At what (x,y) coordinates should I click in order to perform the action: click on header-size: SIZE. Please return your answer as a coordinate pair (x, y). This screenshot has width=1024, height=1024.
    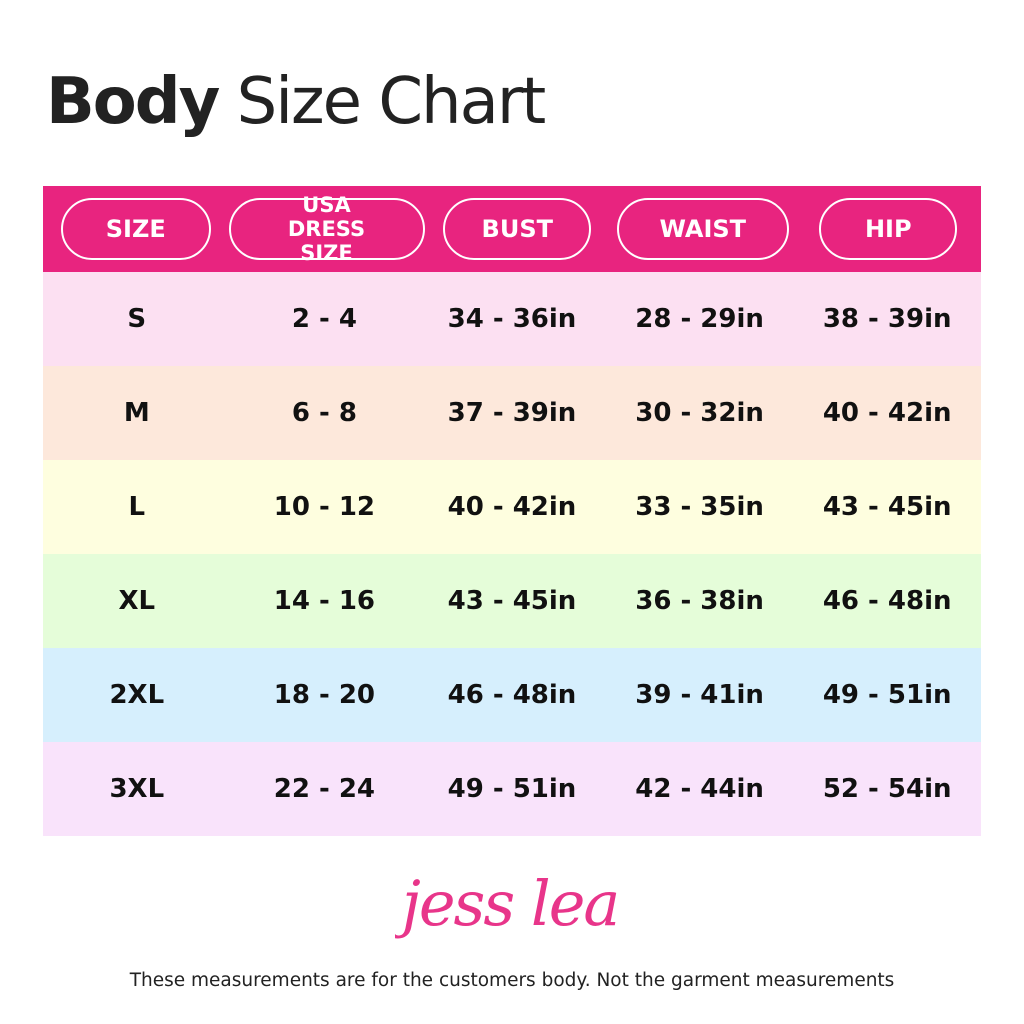
    Looking at the image, I should click on (135, 229).